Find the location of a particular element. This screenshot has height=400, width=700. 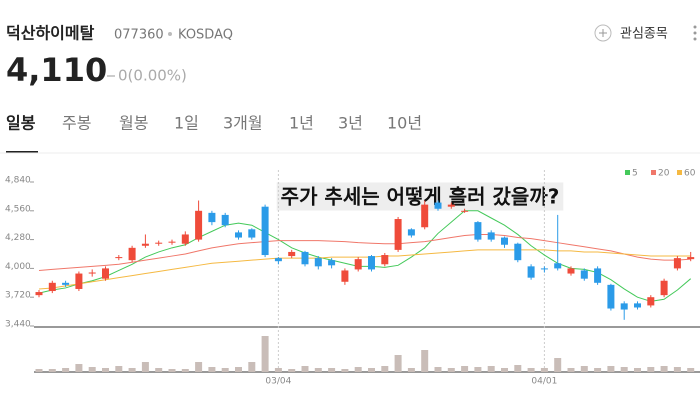

legend-label: 5 is located at coordinates (635, 174).